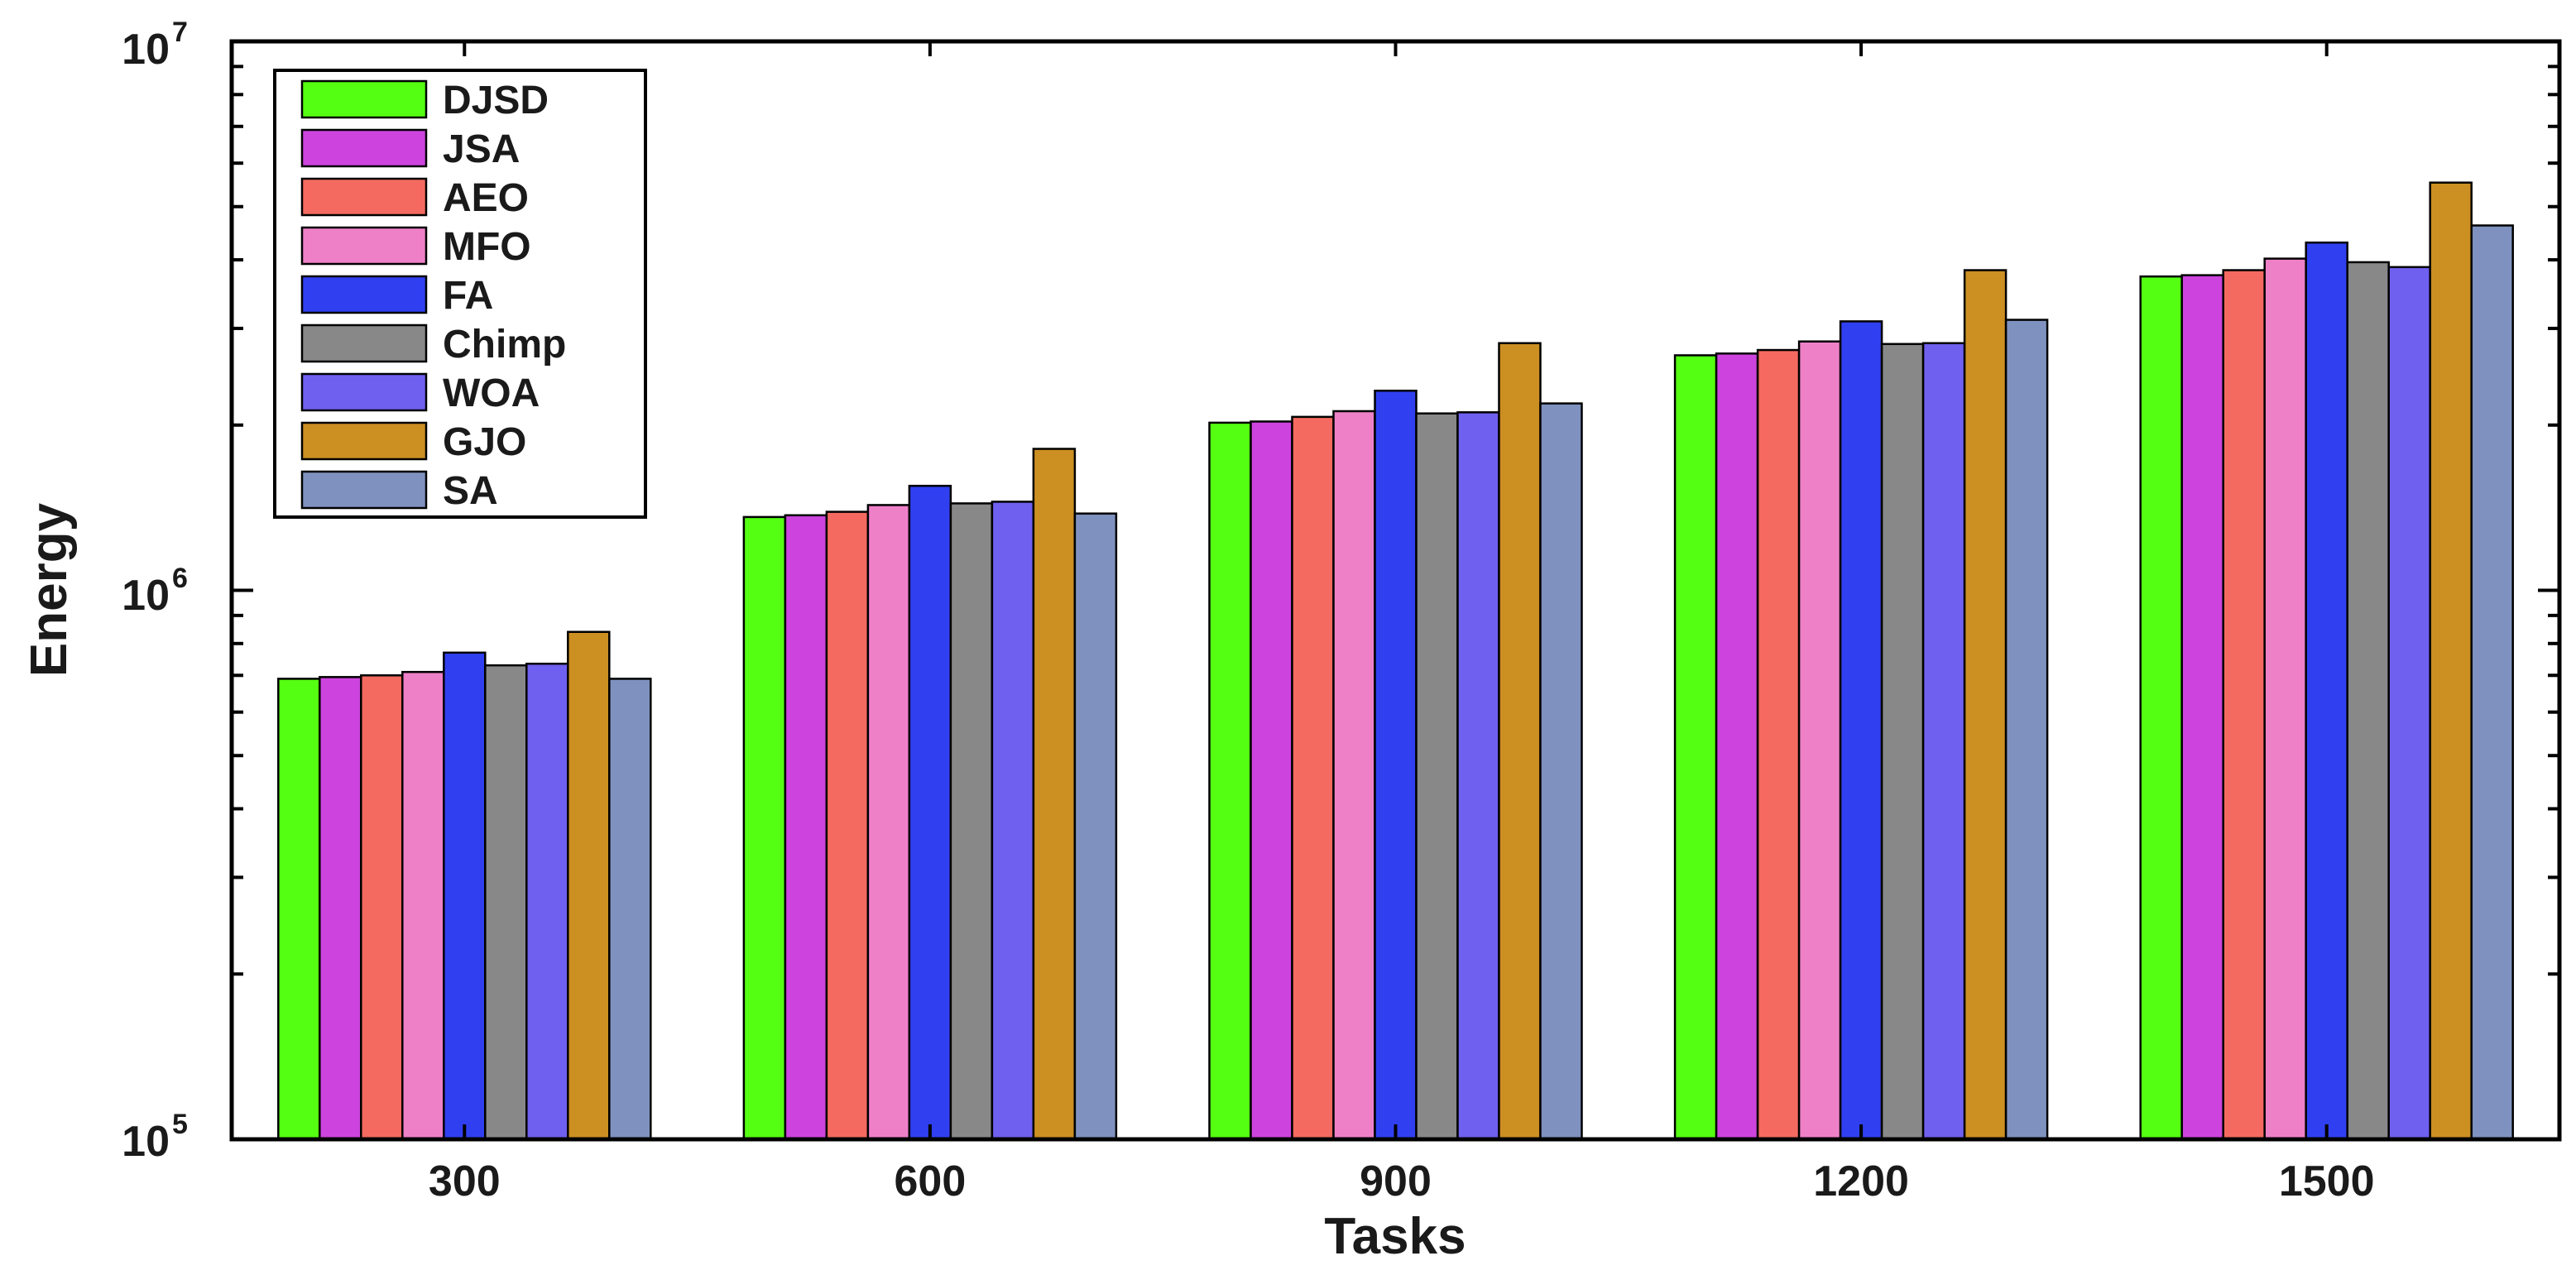 The height and width of the screenshot is (1270, 2576). What do you see at coordinates (482, 149) in the screenshot?
I see `legend-label-jsa: JSA` at bounding box center [482, 149].